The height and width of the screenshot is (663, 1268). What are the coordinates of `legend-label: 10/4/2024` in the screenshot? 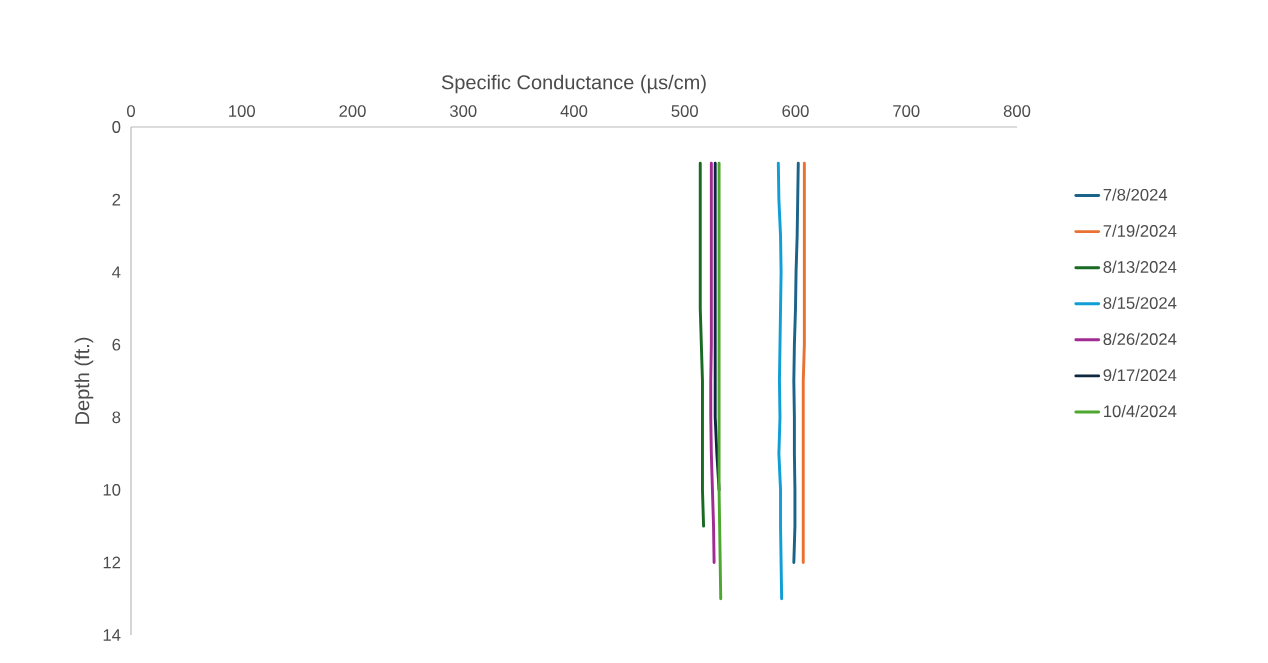 It's located at (1140, 411).